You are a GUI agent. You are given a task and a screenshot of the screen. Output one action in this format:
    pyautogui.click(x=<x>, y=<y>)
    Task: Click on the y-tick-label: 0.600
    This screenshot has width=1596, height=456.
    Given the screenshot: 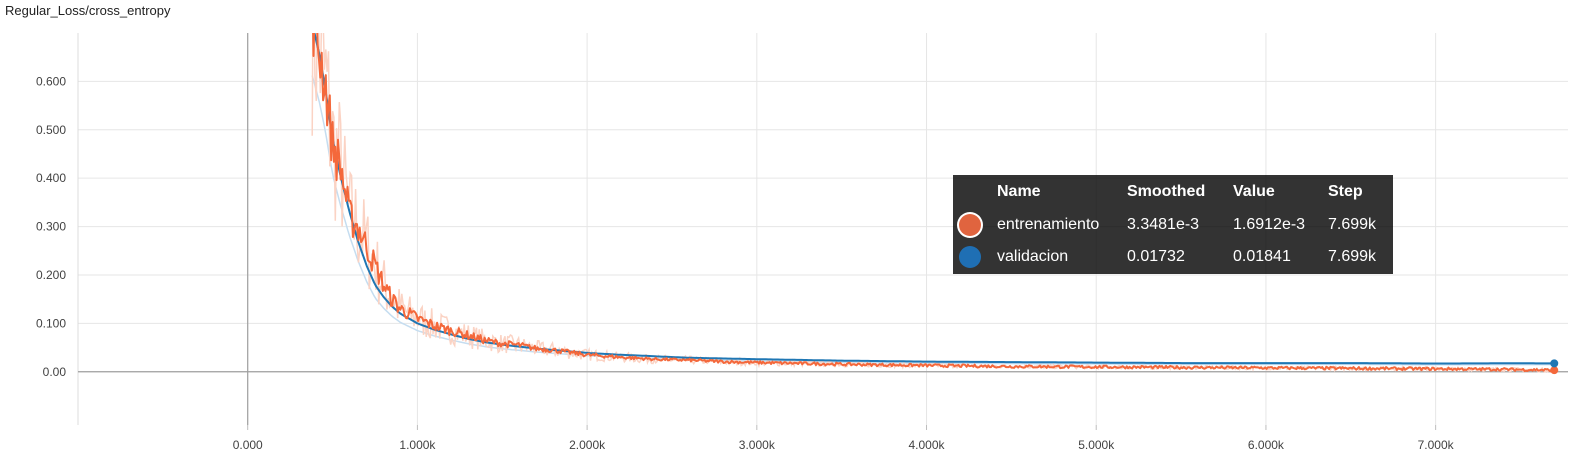 What is the action you would take?
    pyautogui.click(x=51, y=81)
    